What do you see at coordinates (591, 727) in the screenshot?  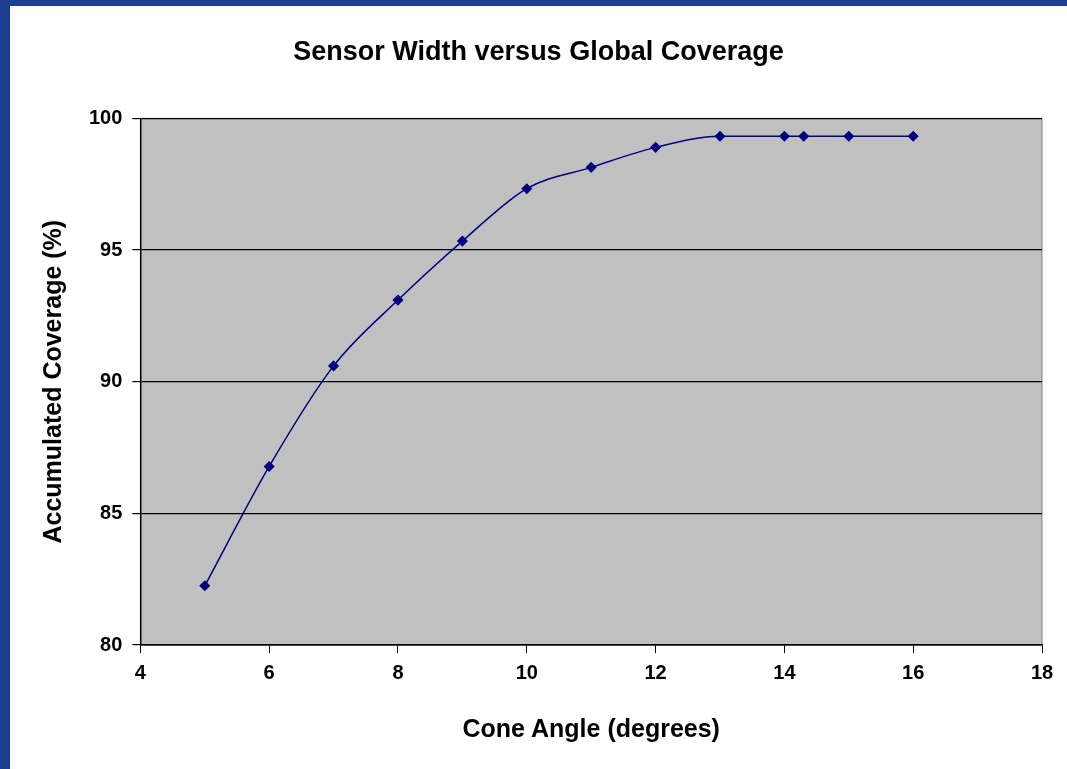 I see `x-axis-title: Cone Angle (degrees)` at bounding box center [591, 727].